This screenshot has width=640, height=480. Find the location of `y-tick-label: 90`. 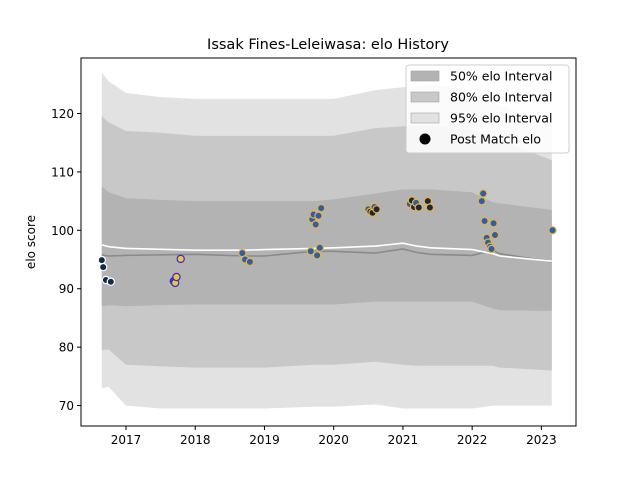

y-tick-label: 90 is located at coordinates (66, 289).